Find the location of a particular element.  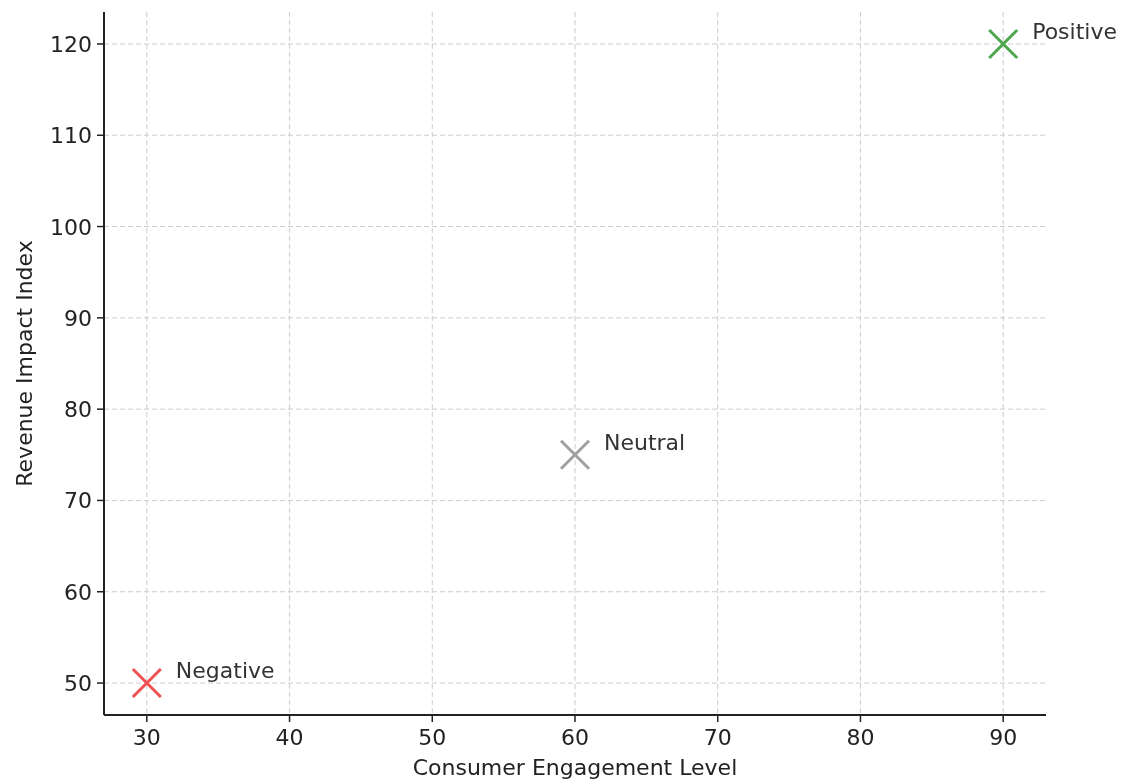

y-tick-label: 70 is located at coordinates (78, 501).